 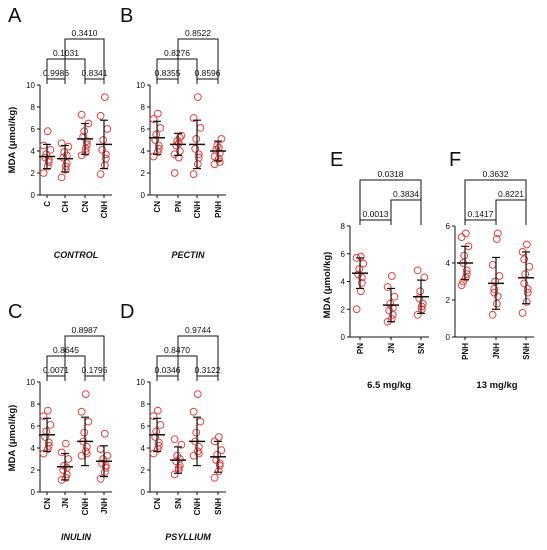 I want to click on x-tick-label: PNH, so click(x=218, y=209).